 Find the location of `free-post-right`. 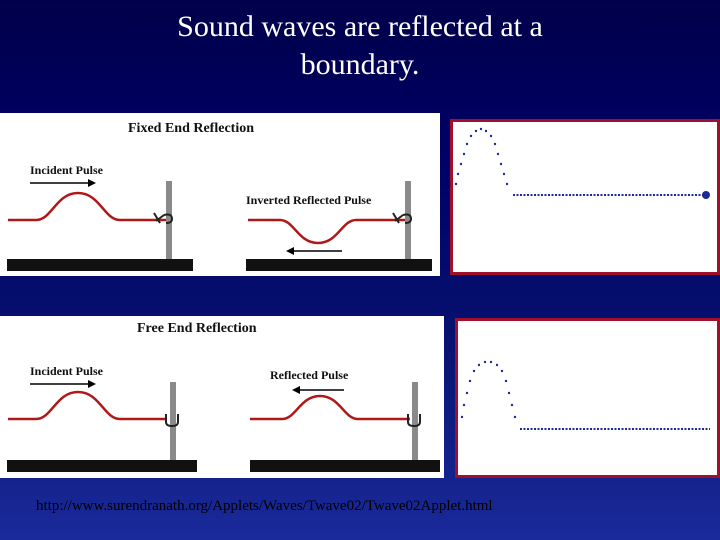

free-post-right is located at coordinates (415, 422).